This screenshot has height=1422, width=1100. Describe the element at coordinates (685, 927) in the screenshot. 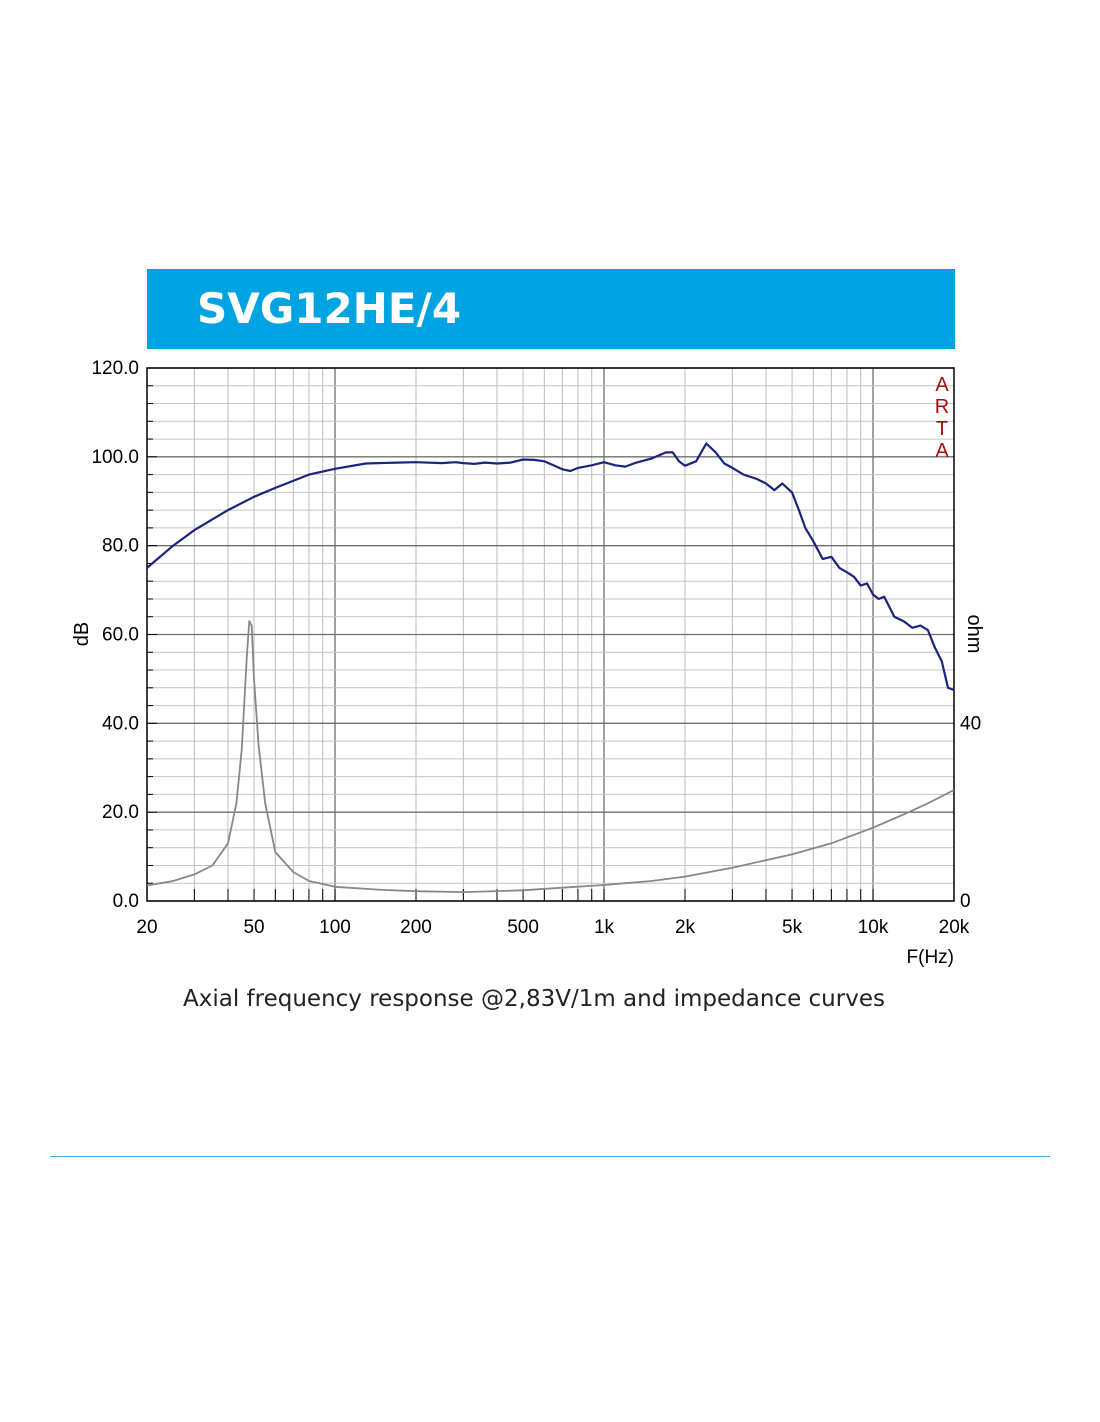

I see `x-tick-label: 2k` at that location.